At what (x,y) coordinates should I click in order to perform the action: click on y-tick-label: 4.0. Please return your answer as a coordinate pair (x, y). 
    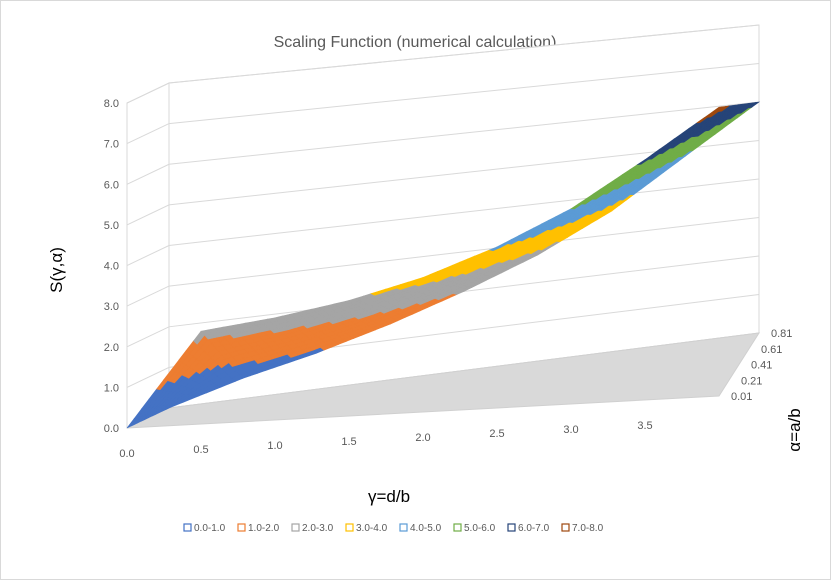
    Looking at the image, I should click on (111, 267).